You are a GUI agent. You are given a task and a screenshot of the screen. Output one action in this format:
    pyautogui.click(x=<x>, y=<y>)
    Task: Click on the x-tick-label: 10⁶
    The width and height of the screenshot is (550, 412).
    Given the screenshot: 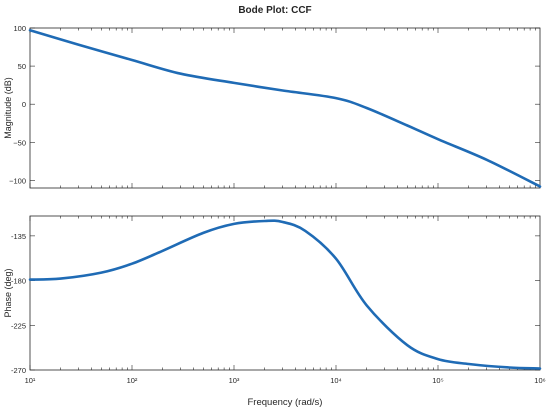 What is the action you would take?
    pyautogui.click(x=539, y=380)
    